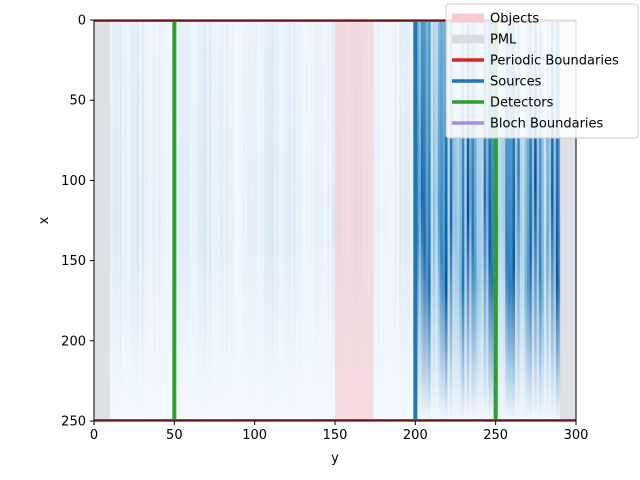 This screenshot has width=640, height=480. I want to click on y-axis-ticks: 0 50 100 150 200 250, so click(77, 222).